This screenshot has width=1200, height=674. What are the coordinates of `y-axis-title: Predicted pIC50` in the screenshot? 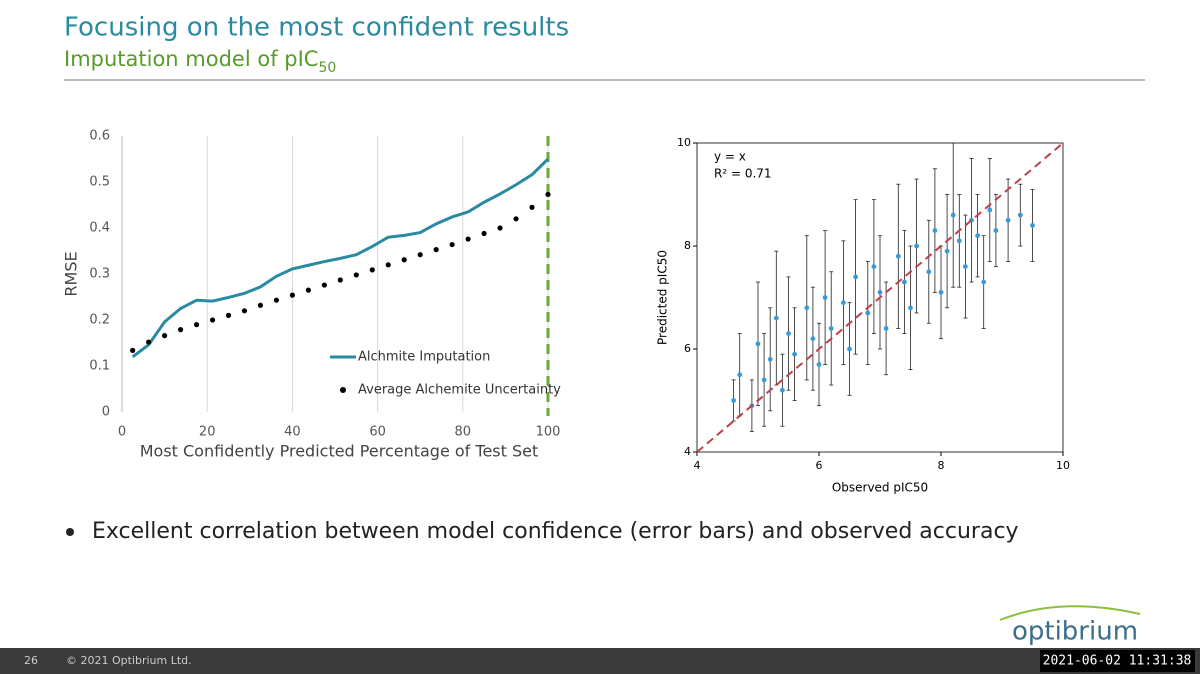 It's located at (663, 297).